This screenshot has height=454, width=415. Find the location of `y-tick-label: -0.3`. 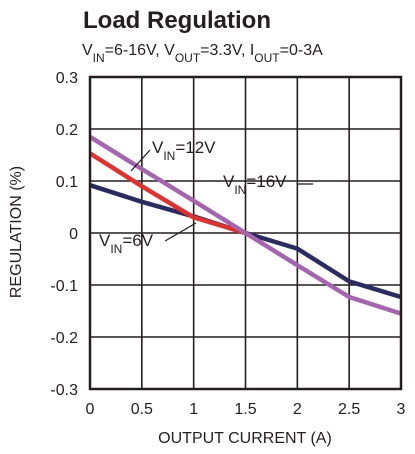

y-tick-label: -0.3 is located at coordinates (64, 390).